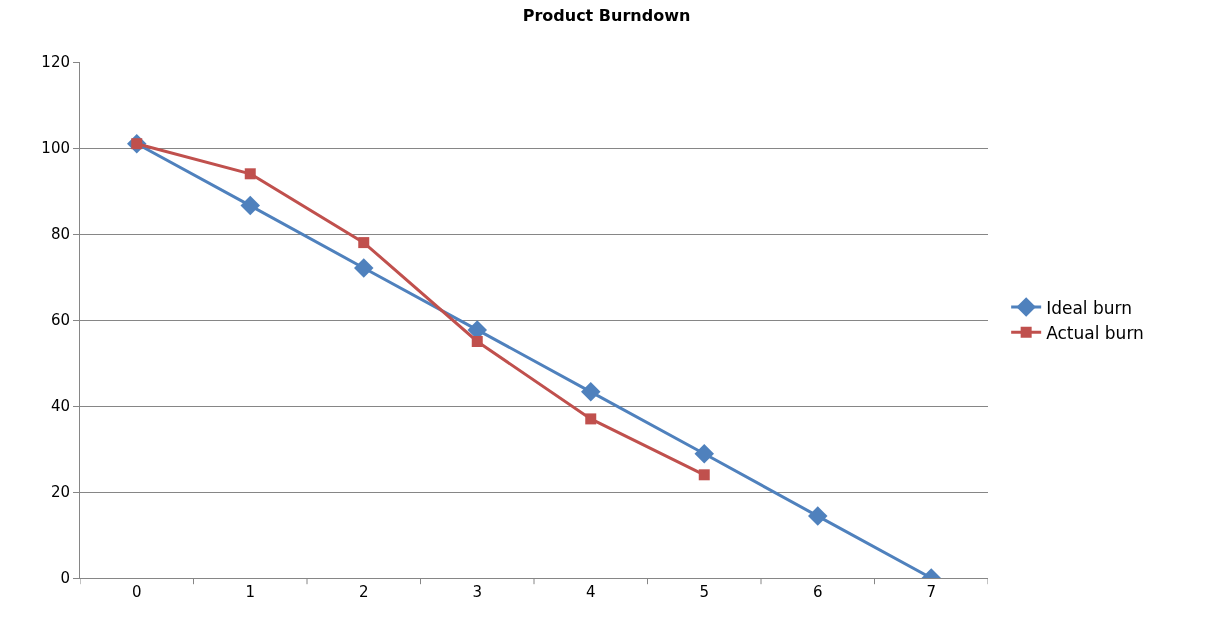 The height and width of the screenshot is (623, 1213). Describe the element at coordinates (363, 592) in the screenshot. I see `x-tick-label: 2` at that location.